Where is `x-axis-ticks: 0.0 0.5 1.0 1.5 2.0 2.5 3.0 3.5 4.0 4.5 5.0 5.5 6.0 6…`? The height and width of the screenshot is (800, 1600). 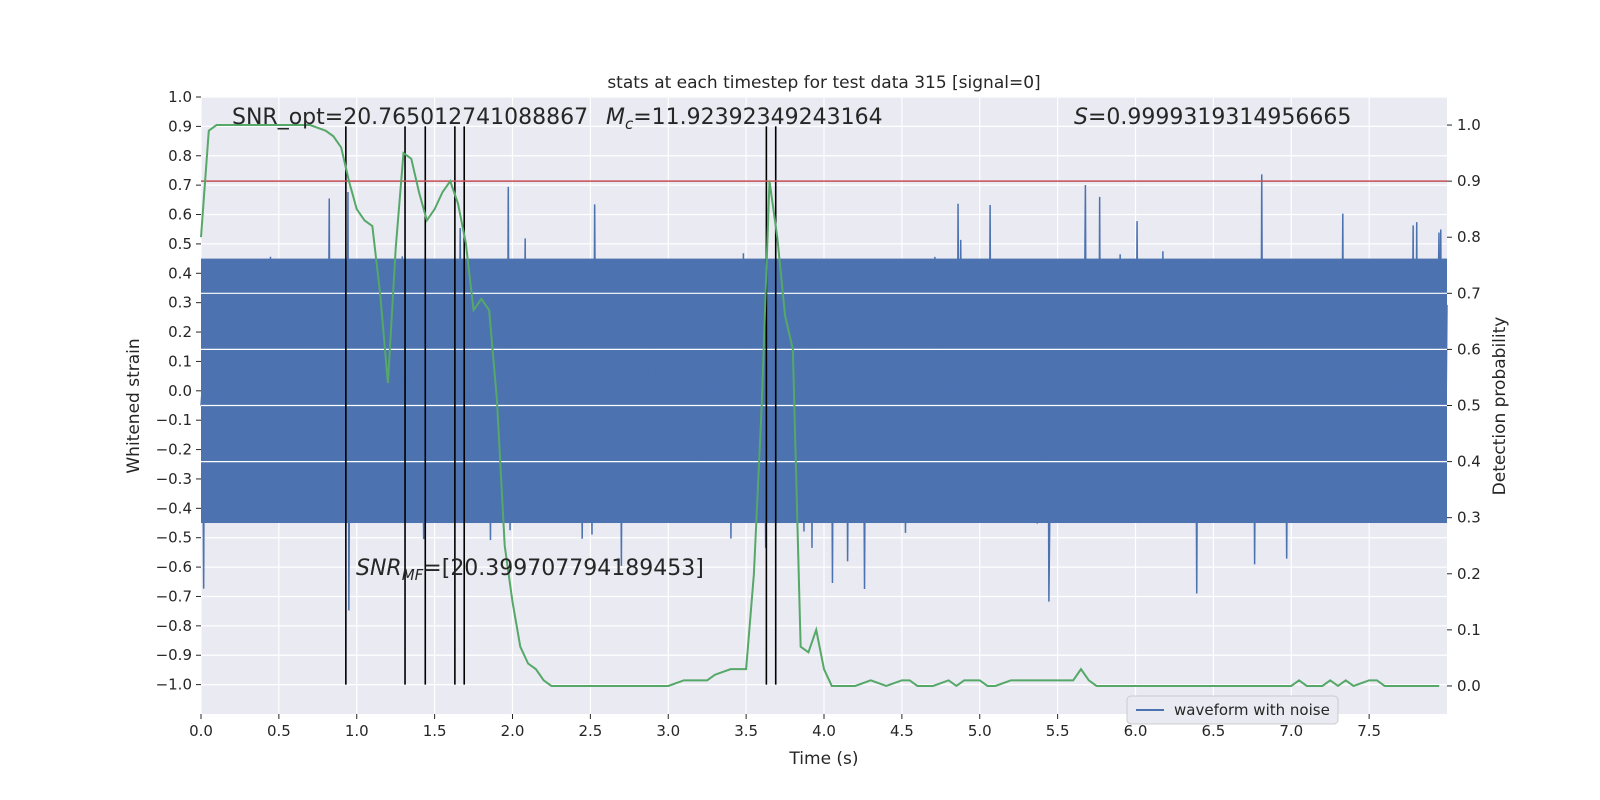 x-axis-ticks: 0.0 0.5 1.0 1.5 2.0 2.5 3.0 3.5 4.0 4.5 5.0 5.5 6.0 6… is located at coordinates (785, 727).